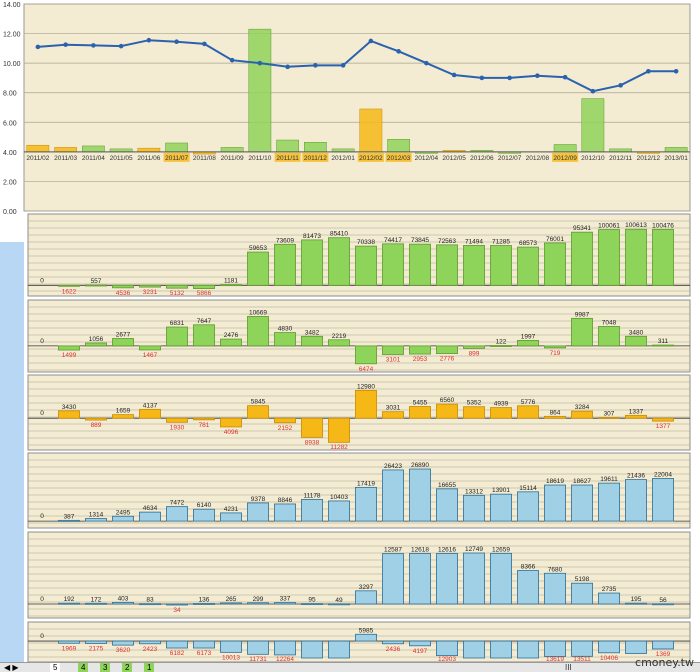  Describe the element at coordinates (555, 412) in the screenshot. I see `panel-value-label: 864` at that location.